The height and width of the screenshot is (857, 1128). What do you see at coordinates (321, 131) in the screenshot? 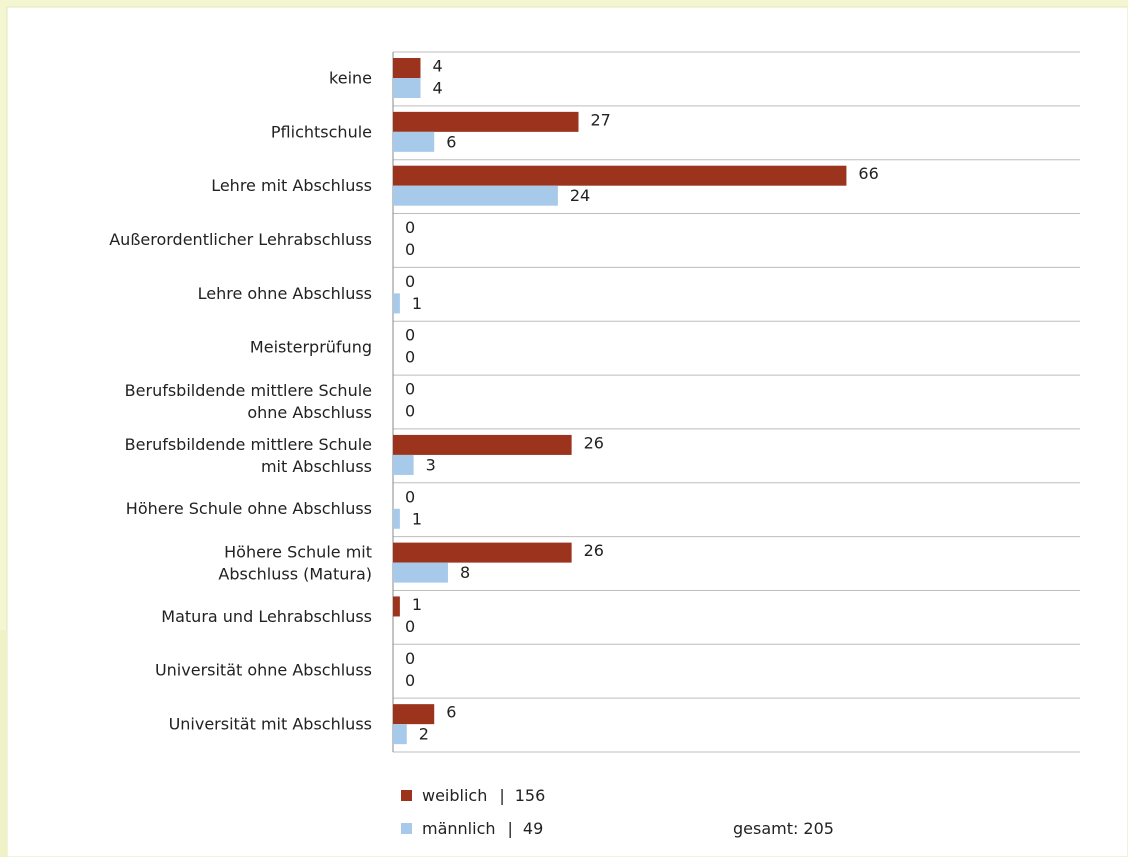
I see `category-label: Pflichtschule` at bounding box center [321, 131].